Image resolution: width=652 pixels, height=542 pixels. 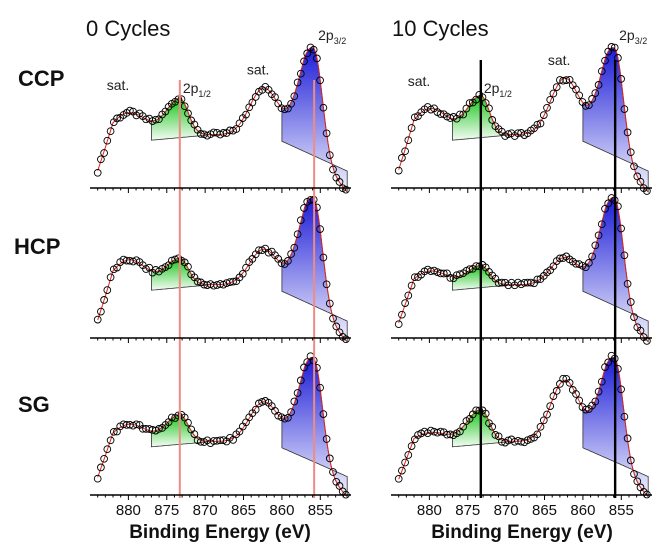 I want to click on panel-hcp-10-cycles, so click(x=522, y=269).